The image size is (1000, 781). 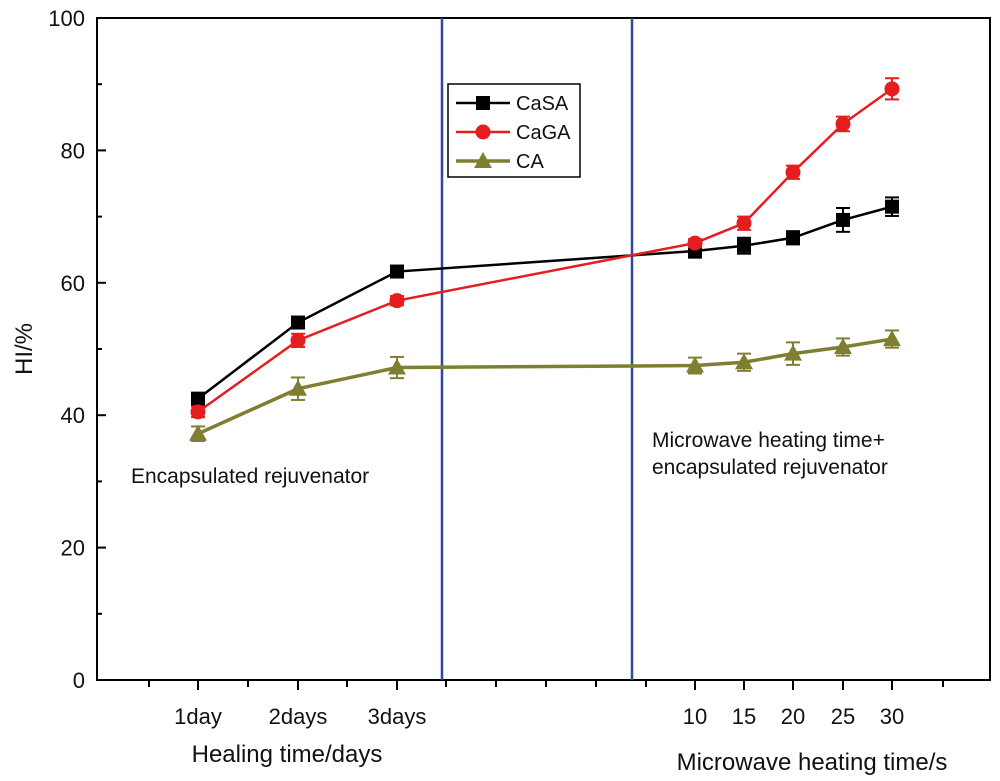 What do you see at coordinates (79, 680) in the screenshot?
I see `y-tick-label-0: 0` at bounding box center [79, 680].